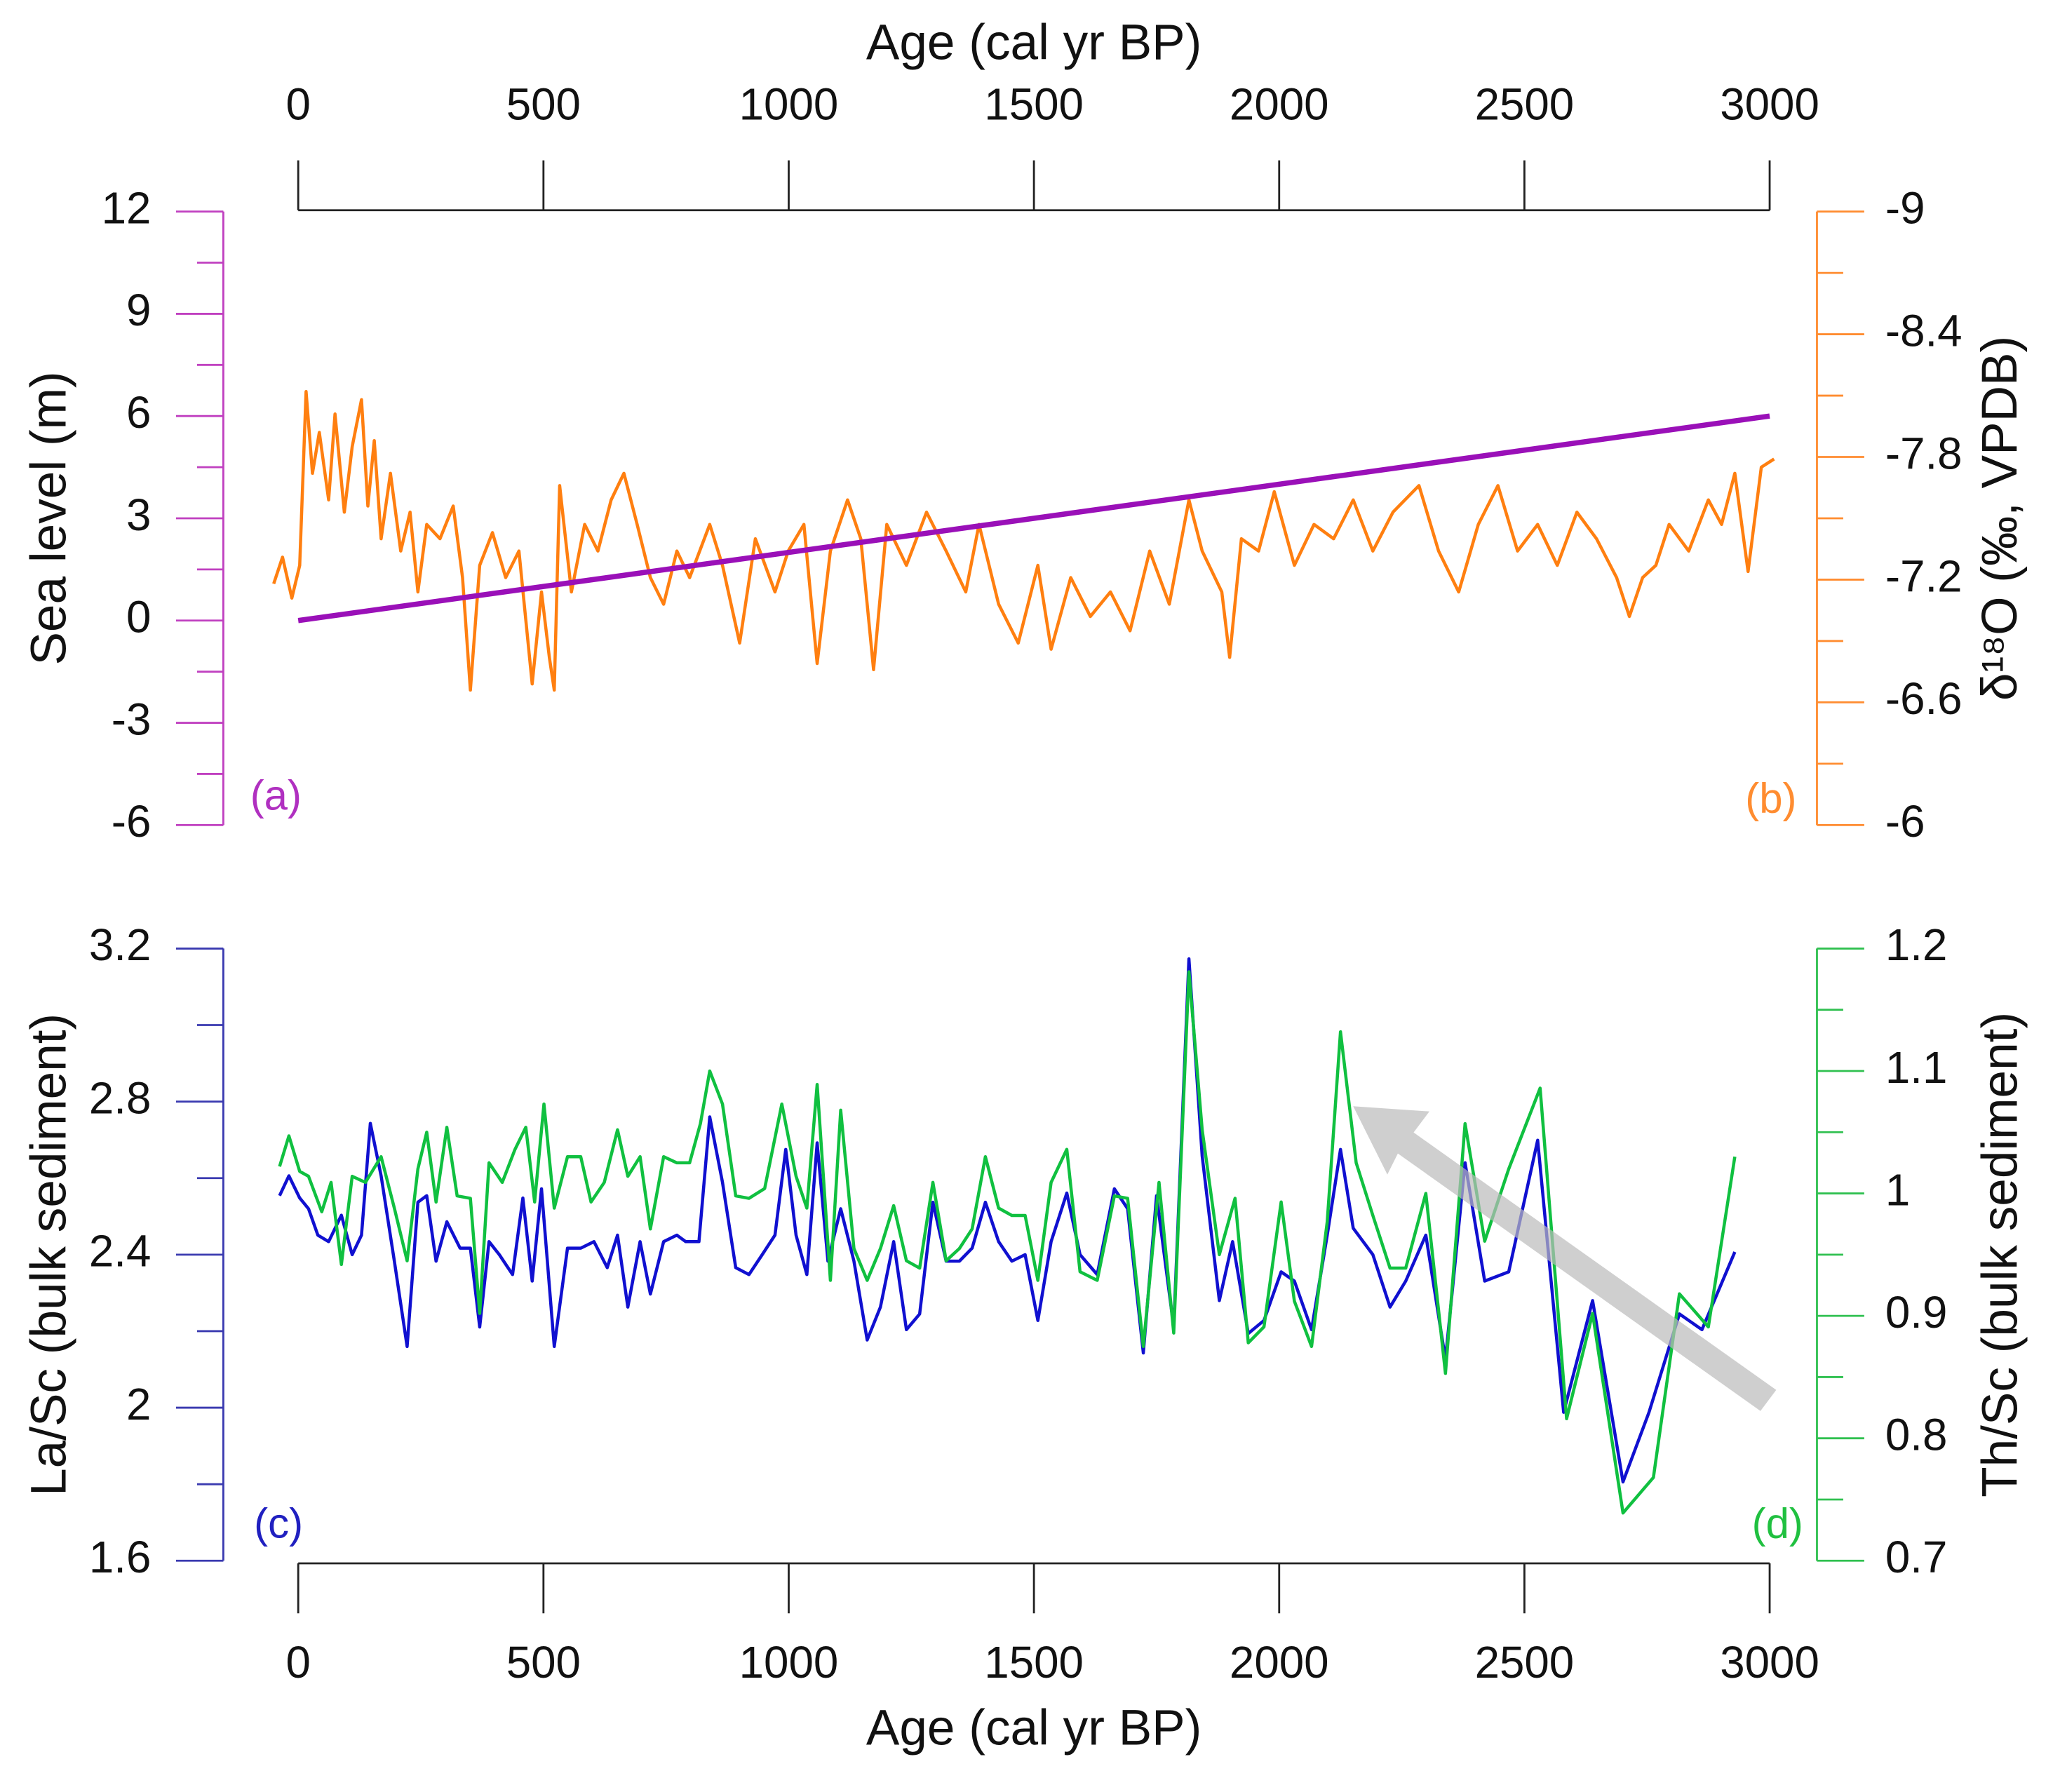 Image resolution: width=2060 pixels, height=1792 pixels. Describe the element at coordinates (138, 515) in the screenshot. I see `y-tick-label: 3` at that location.